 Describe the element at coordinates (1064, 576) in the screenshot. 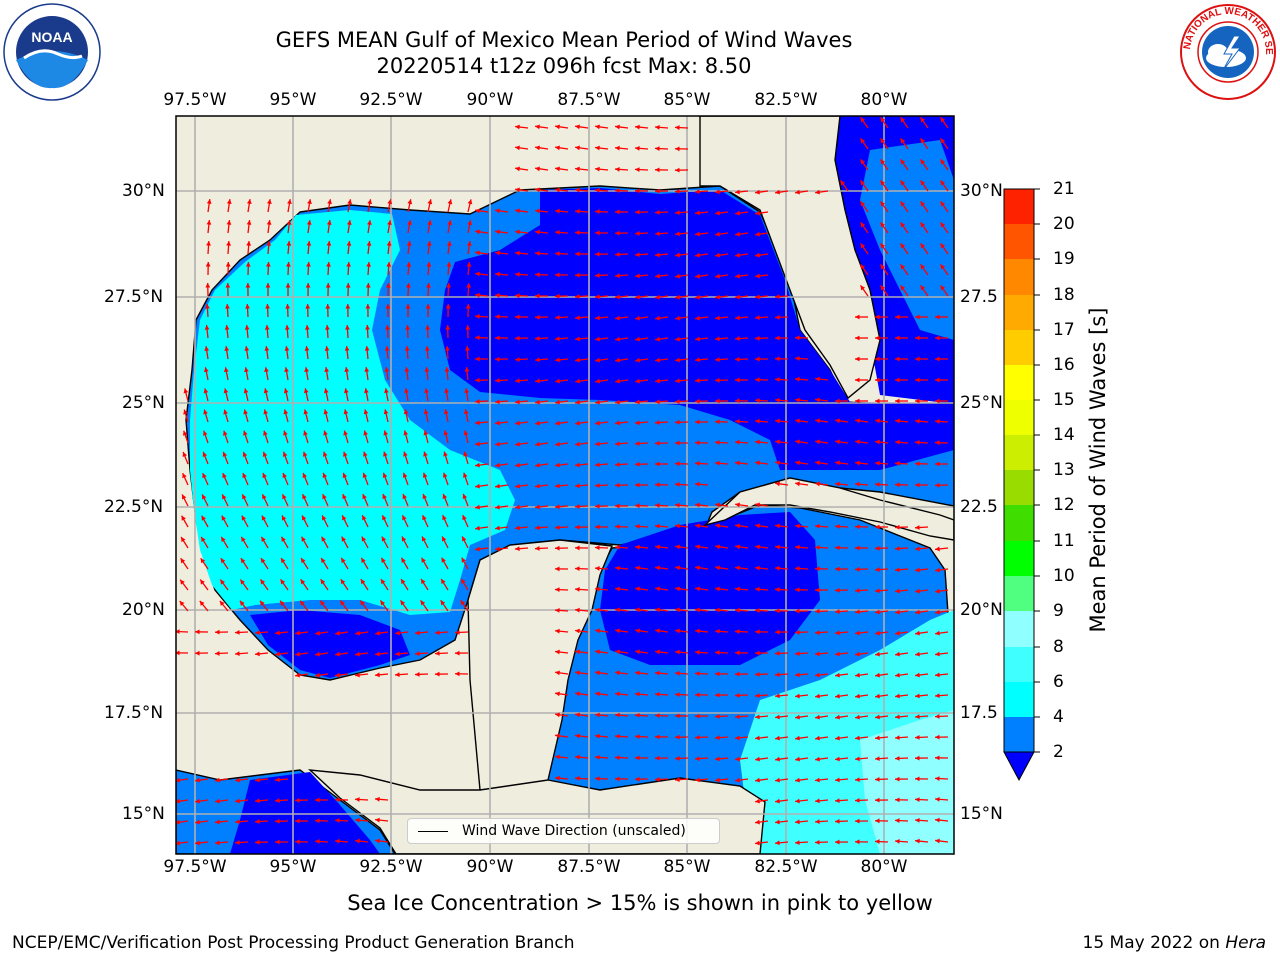

I see `colorbar-tick-label: 10` at that location.